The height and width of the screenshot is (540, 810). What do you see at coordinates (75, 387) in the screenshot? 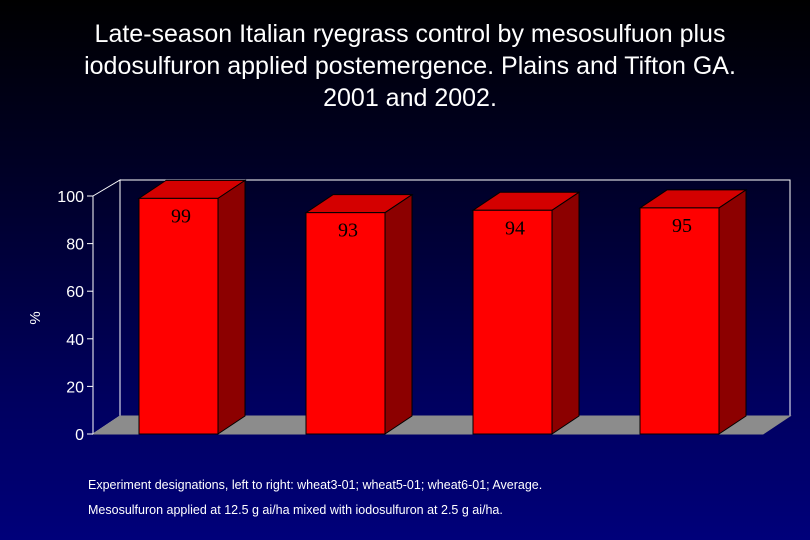
I see `y-tick-label: 20` at bounding box center [75, 387].